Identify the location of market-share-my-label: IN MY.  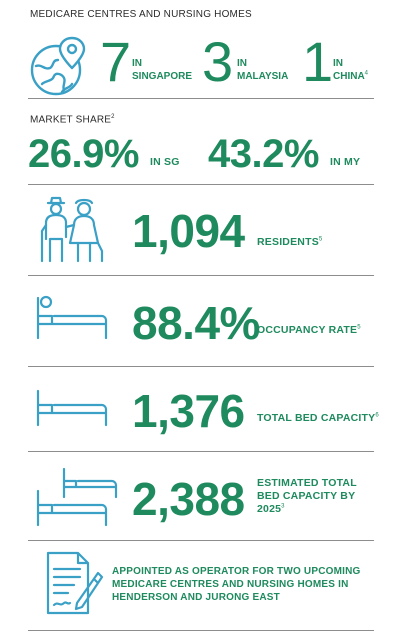
(345, 162).